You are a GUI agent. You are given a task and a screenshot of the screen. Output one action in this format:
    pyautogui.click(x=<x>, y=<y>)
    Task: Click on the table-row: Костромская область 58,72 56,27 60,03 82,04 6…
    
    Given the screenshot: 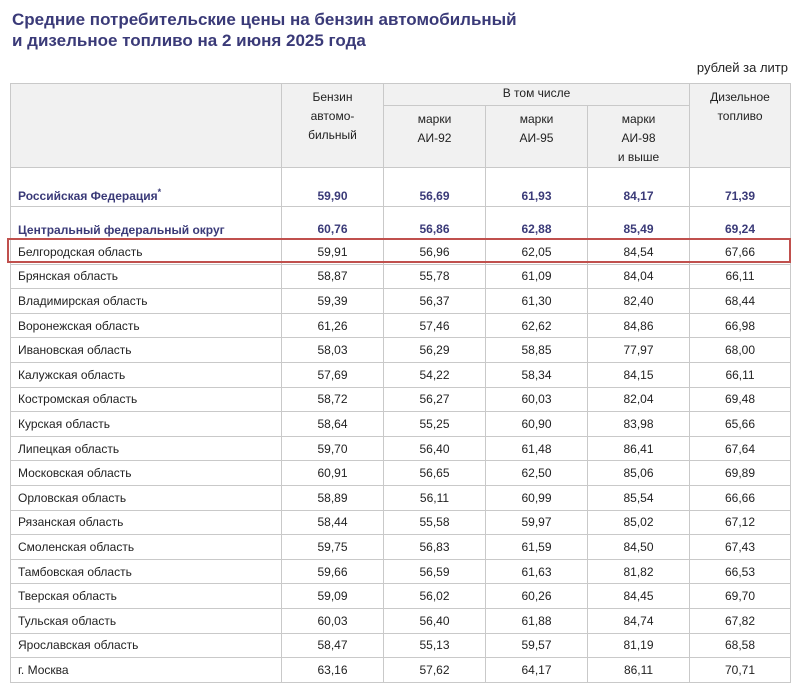 What is the action you would take?
    pyautogui.click(x=401, y=399)
    